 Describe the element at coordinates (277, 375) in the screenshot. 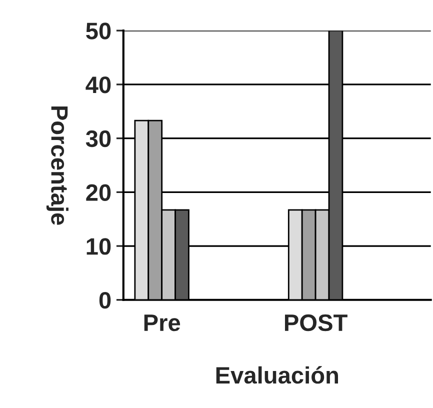

I see `x-axis-title: Evaluación` at that location.